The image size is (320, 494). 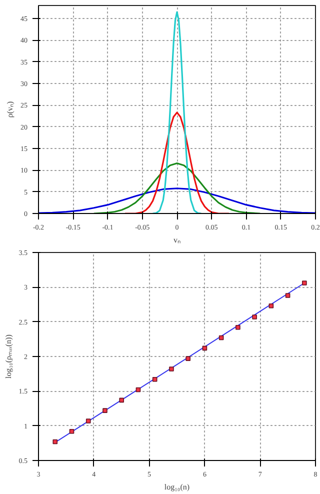 What do you see at coordinates (177, 487) in the screenshot?
I see `x-axis-title: log₁₀(n)` at bounding box center [177, 487].